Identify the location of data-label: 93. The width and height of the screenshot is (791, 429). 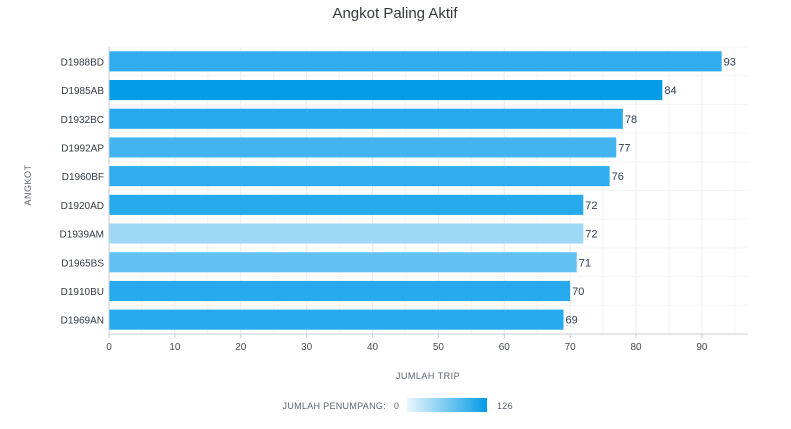
(730, 62).